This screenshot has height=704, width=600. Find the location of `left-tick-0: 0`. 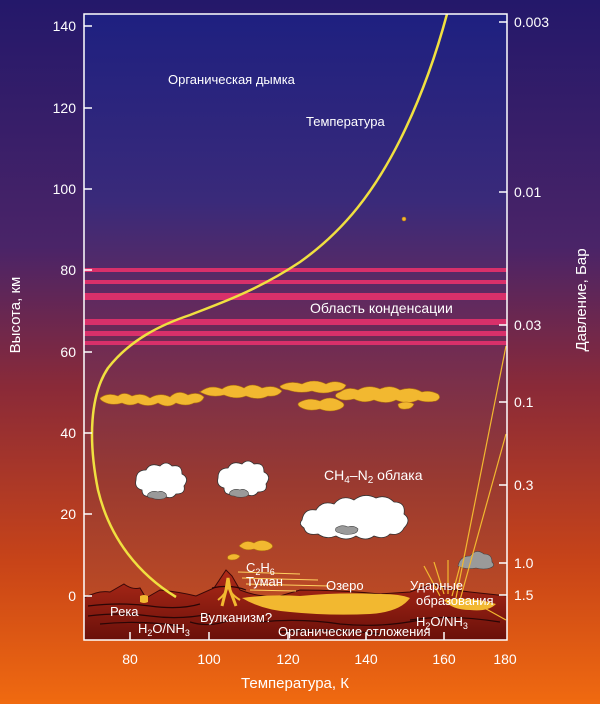

left-tick-0: 0 is located at coordinates (72, 596).